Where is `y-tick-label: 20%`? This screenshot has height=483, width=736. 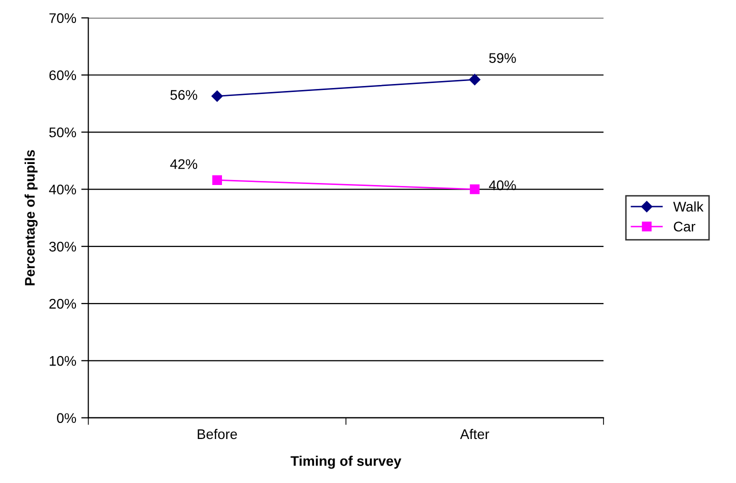
y-tick-label: 20% is located at coordinates (62, 303).